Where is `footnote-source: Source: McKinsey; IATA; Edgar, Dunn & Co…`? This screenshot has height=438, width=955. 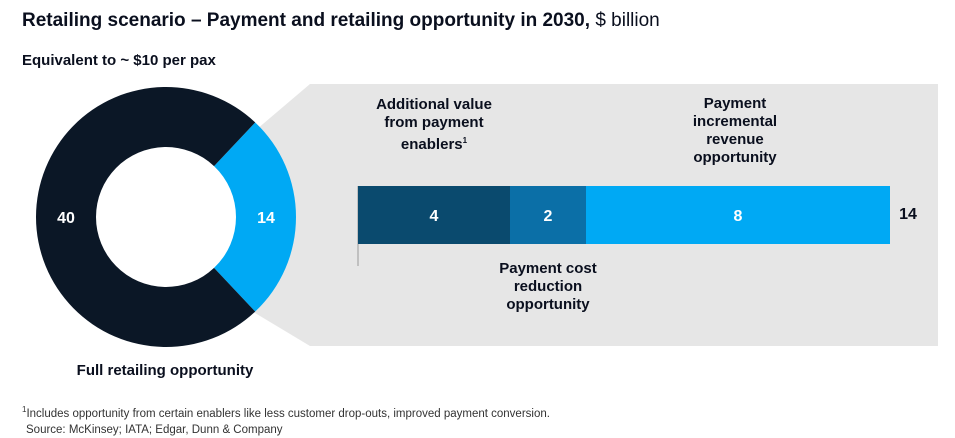 footnote-source: Source: McKinsey; IATA; Edgar, Dunn & Co… is located at coordinates (154, 429).